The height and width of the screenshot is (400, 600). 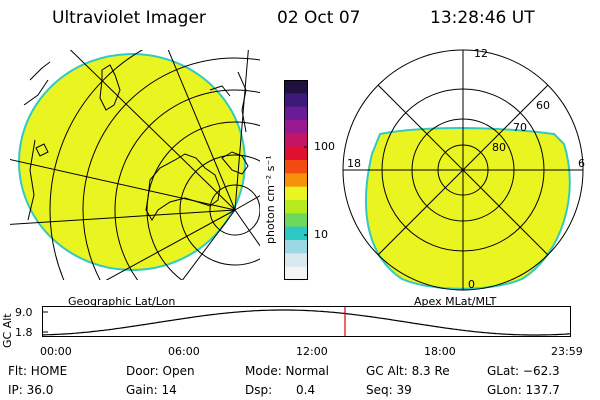 I want to click on glat-status: GLat: −62.3, so click(x=523, y=371).